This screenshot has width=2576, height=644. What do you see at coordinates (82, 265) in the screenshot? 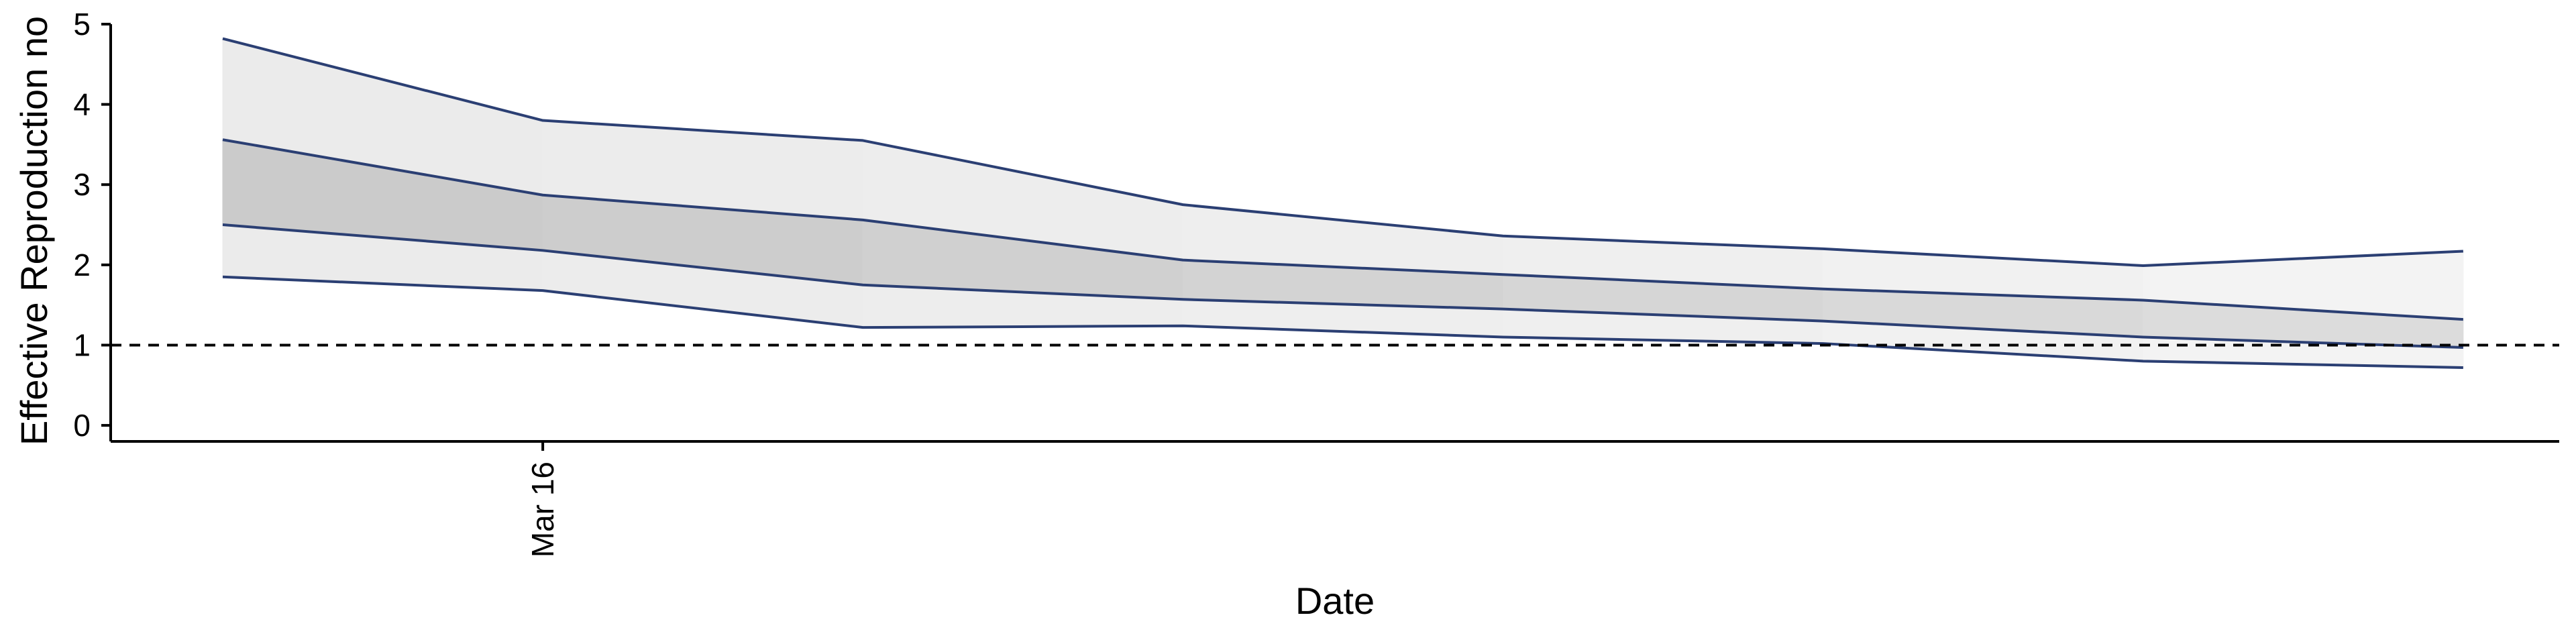
I see `y-tick-label-2: 2` at bounding box center [82, 265].